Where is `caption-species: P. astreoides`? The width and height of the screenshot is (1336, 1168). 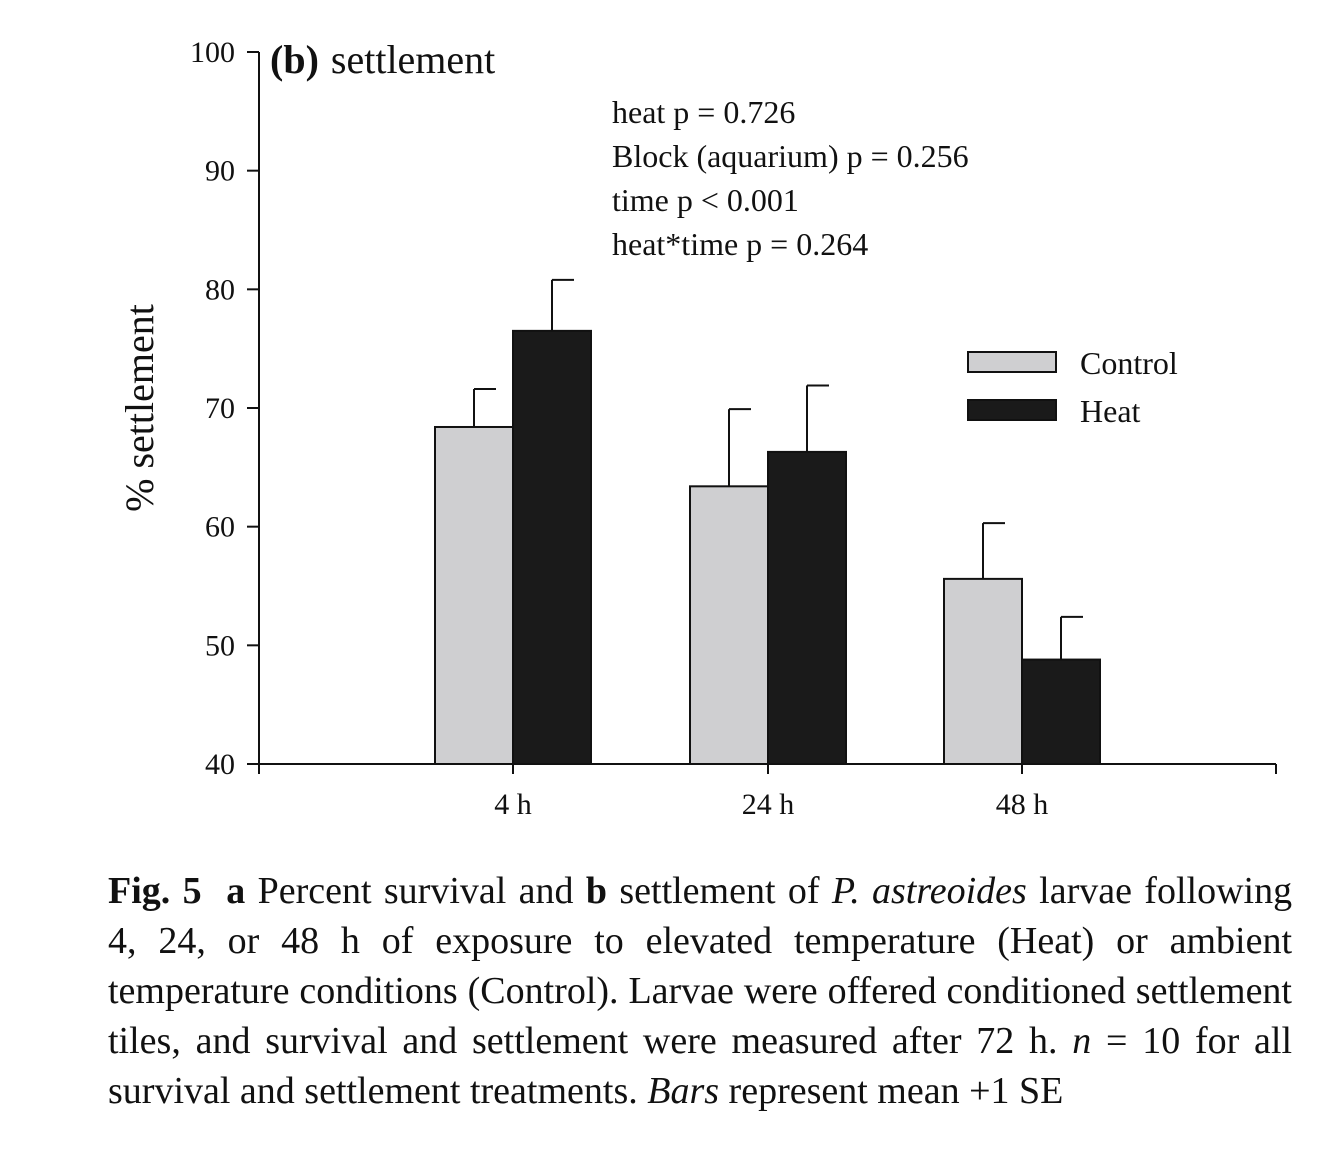 caption-species: P. astreoides is located at coordinates (929, 891).